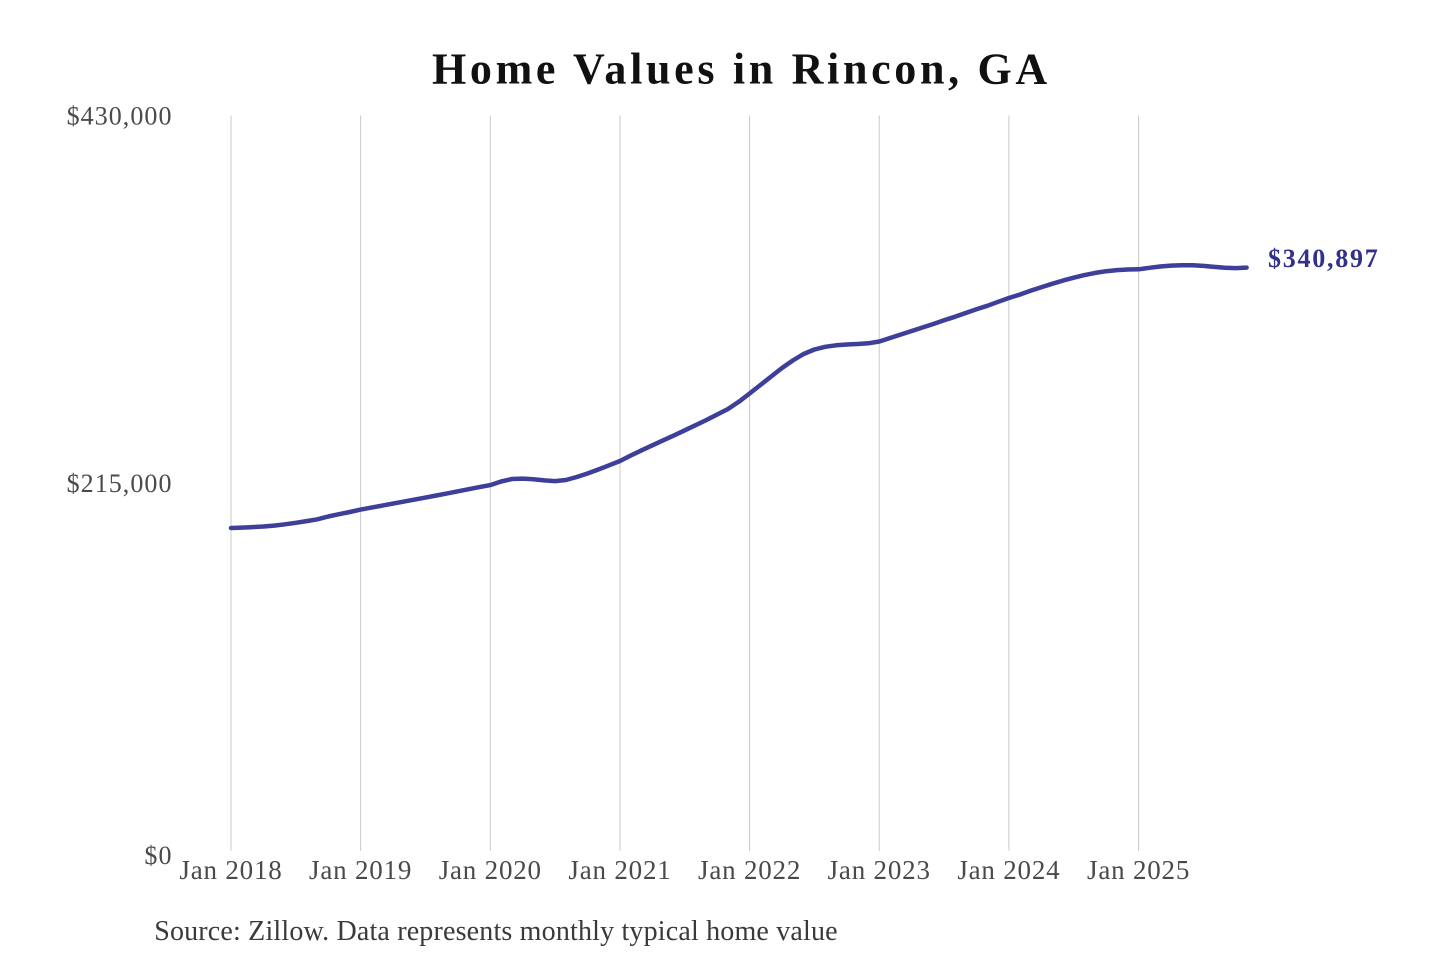  What do you see at coordinates (120, 483) in the screenshot?
I see `svg-text: $215,000` at bounding box center [120, 483].